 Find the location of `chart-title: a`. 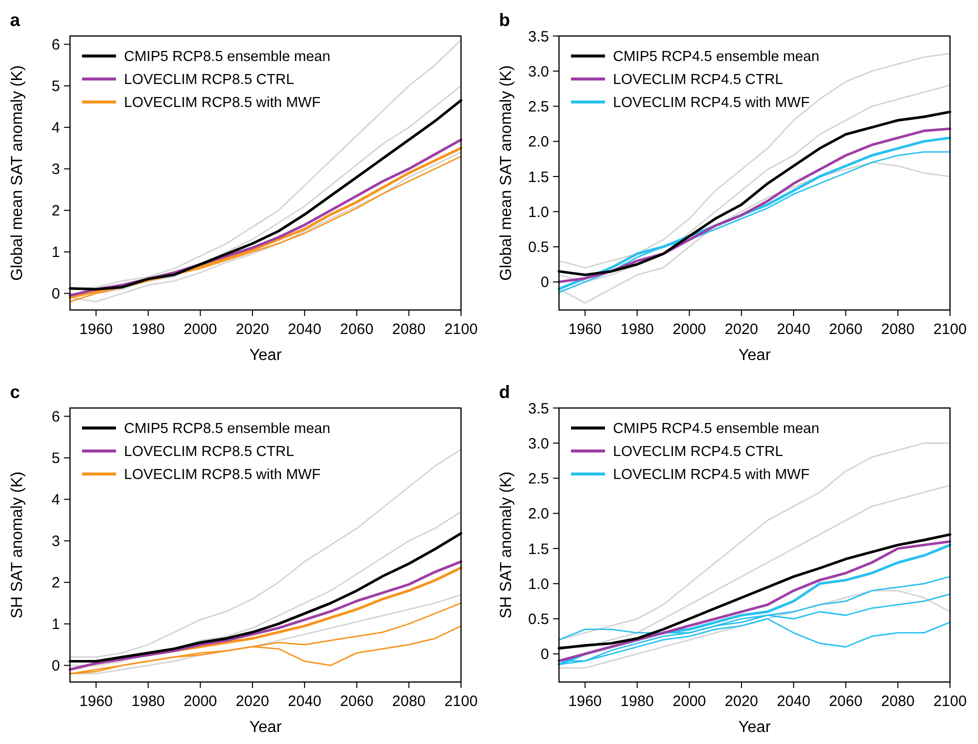

chart-title: a is located at coordinates (15, 20).